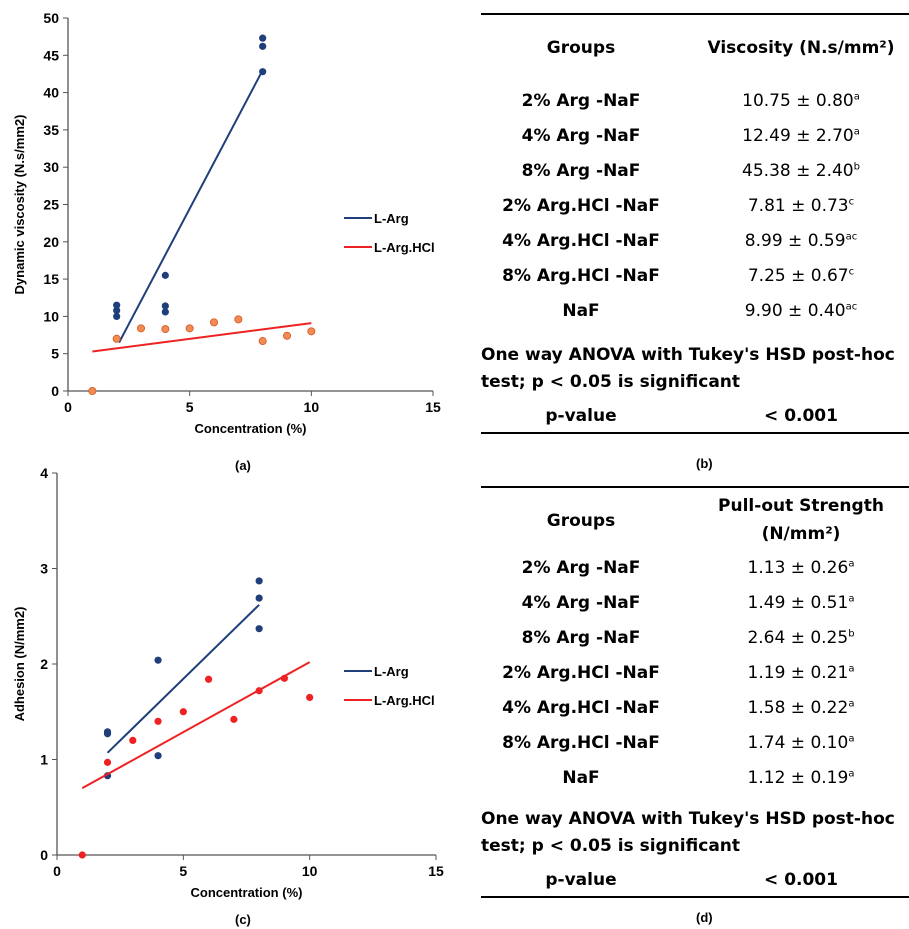 The width and height of the screenshot is (909, 929). I want to click on y-tick-label: 2, so click(44, 664).